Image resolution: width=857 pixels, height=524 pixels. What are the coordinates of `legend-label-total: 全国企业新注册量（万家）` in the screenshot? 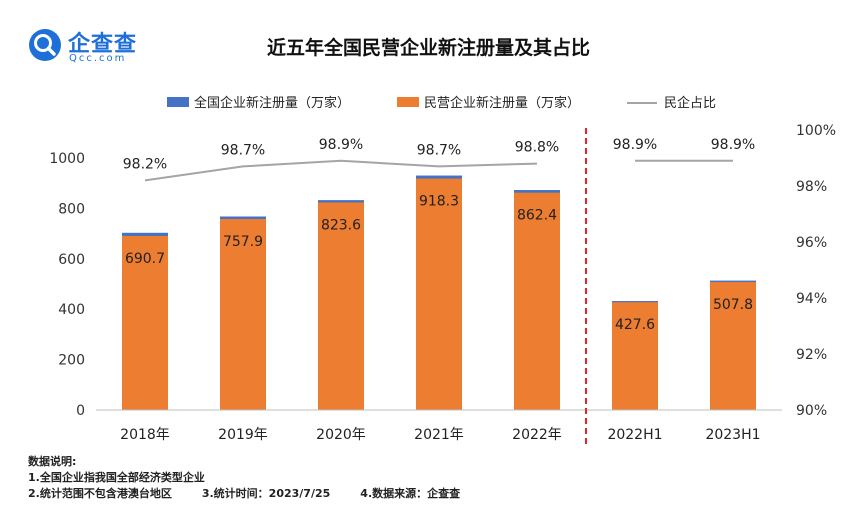 It's located at (272, 103).